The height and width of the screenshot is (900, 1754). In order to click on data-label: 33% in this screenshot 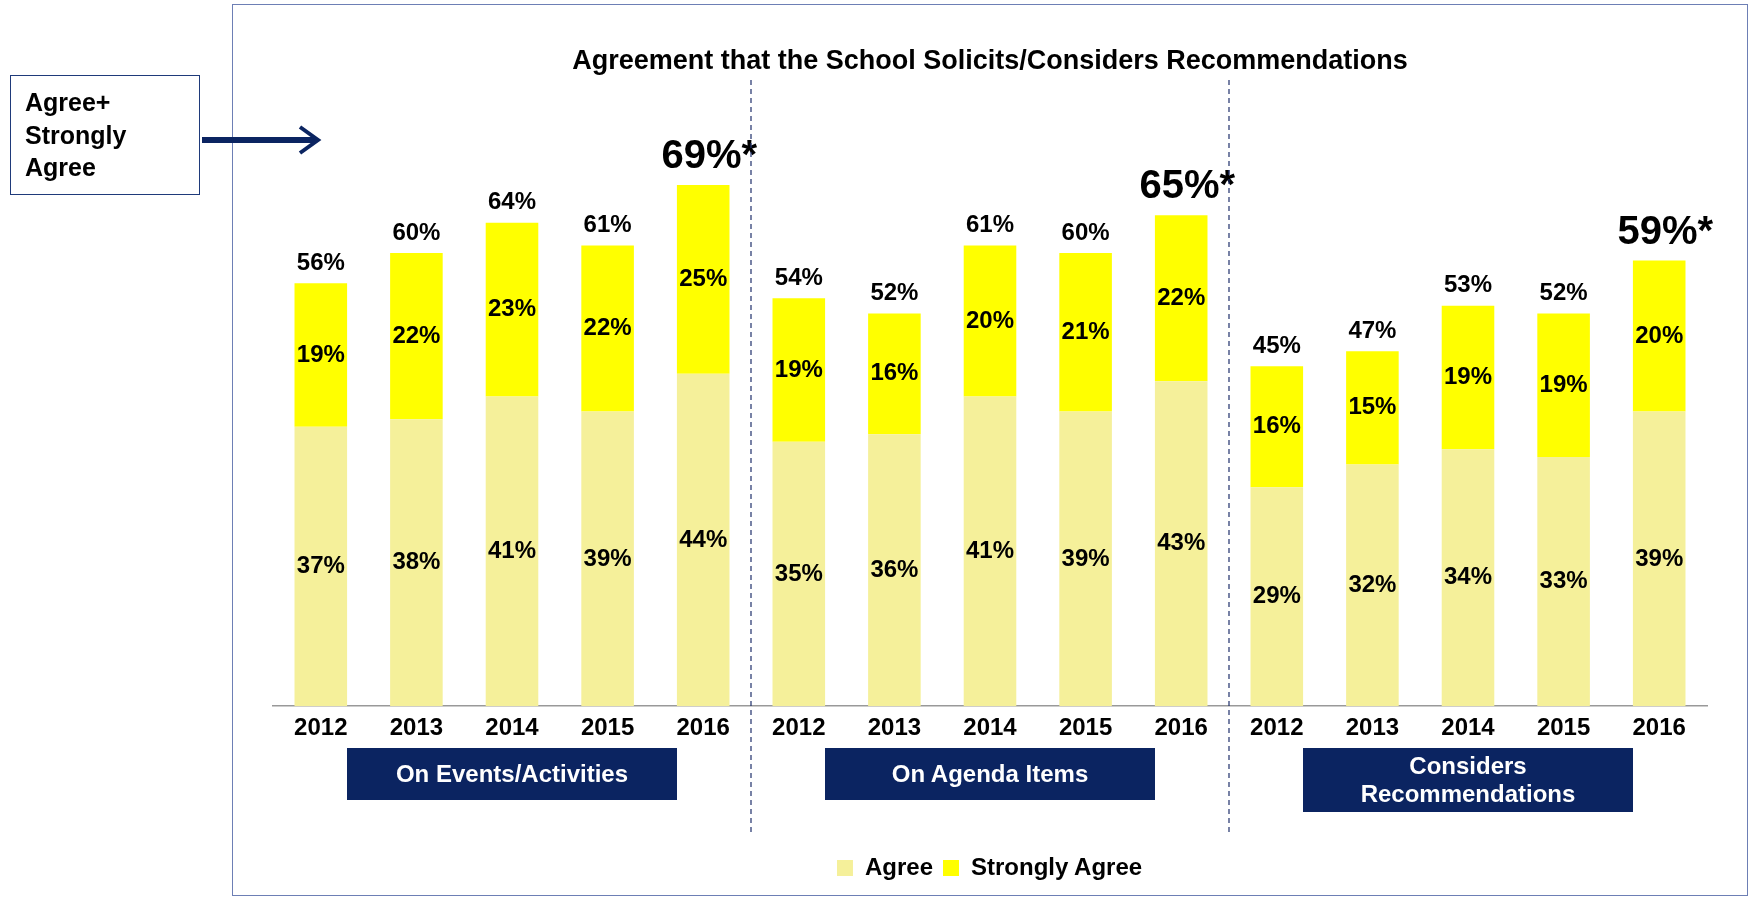, I will do `click(1563, 580)`.